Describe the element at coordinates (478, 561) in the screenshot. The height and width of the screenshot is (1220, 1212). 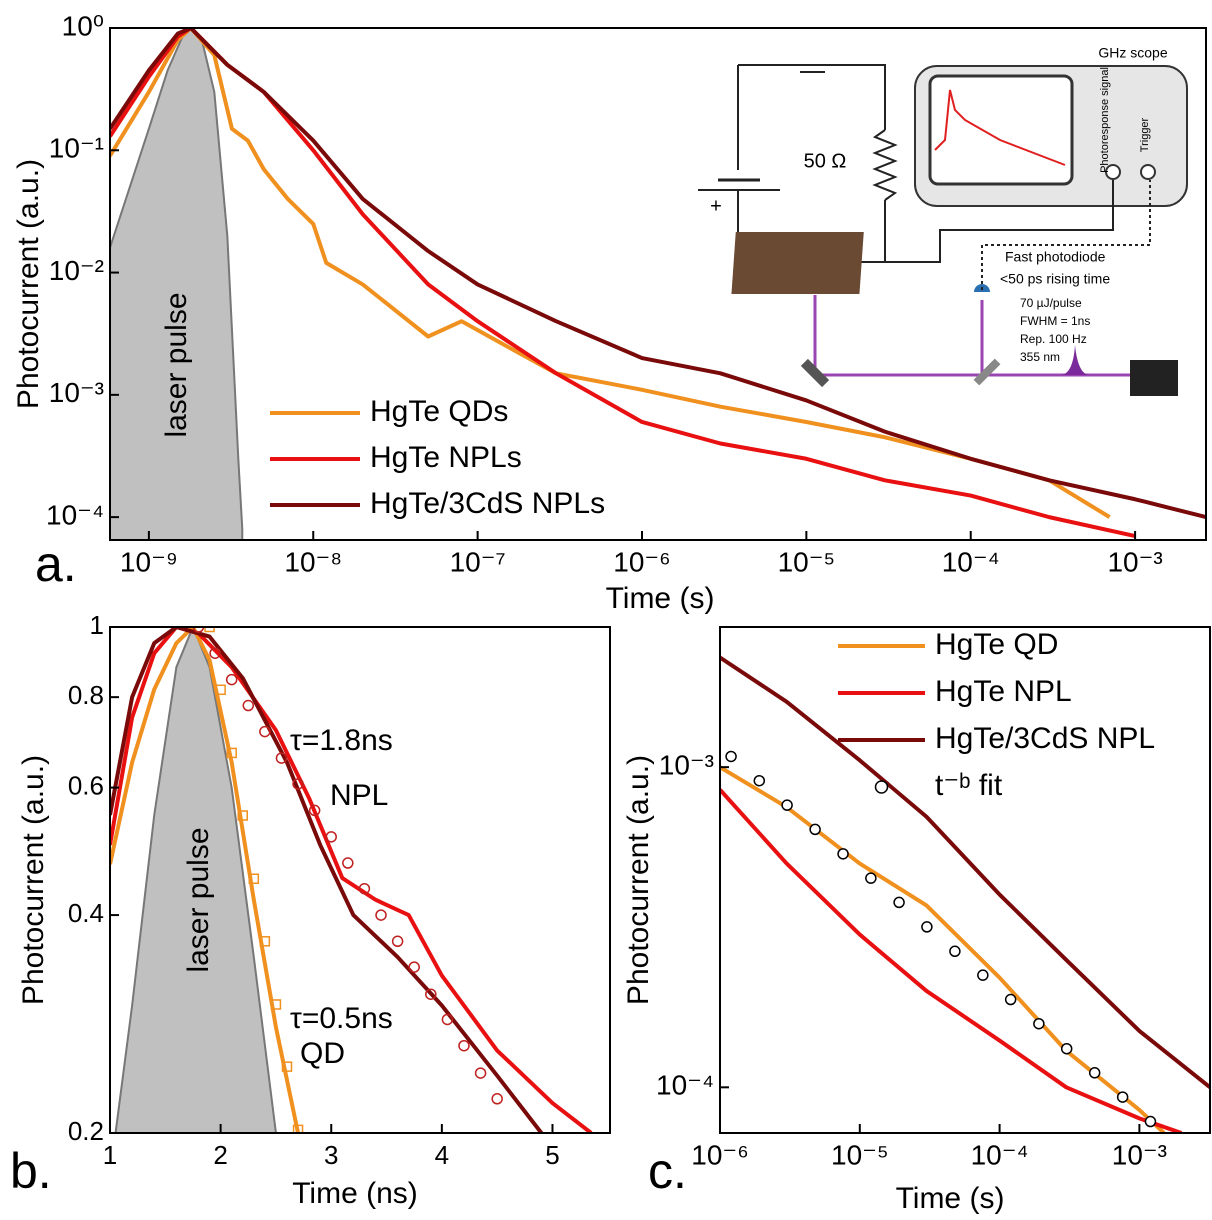
I see `x-tick-label: 10⁻⁷` at that location.